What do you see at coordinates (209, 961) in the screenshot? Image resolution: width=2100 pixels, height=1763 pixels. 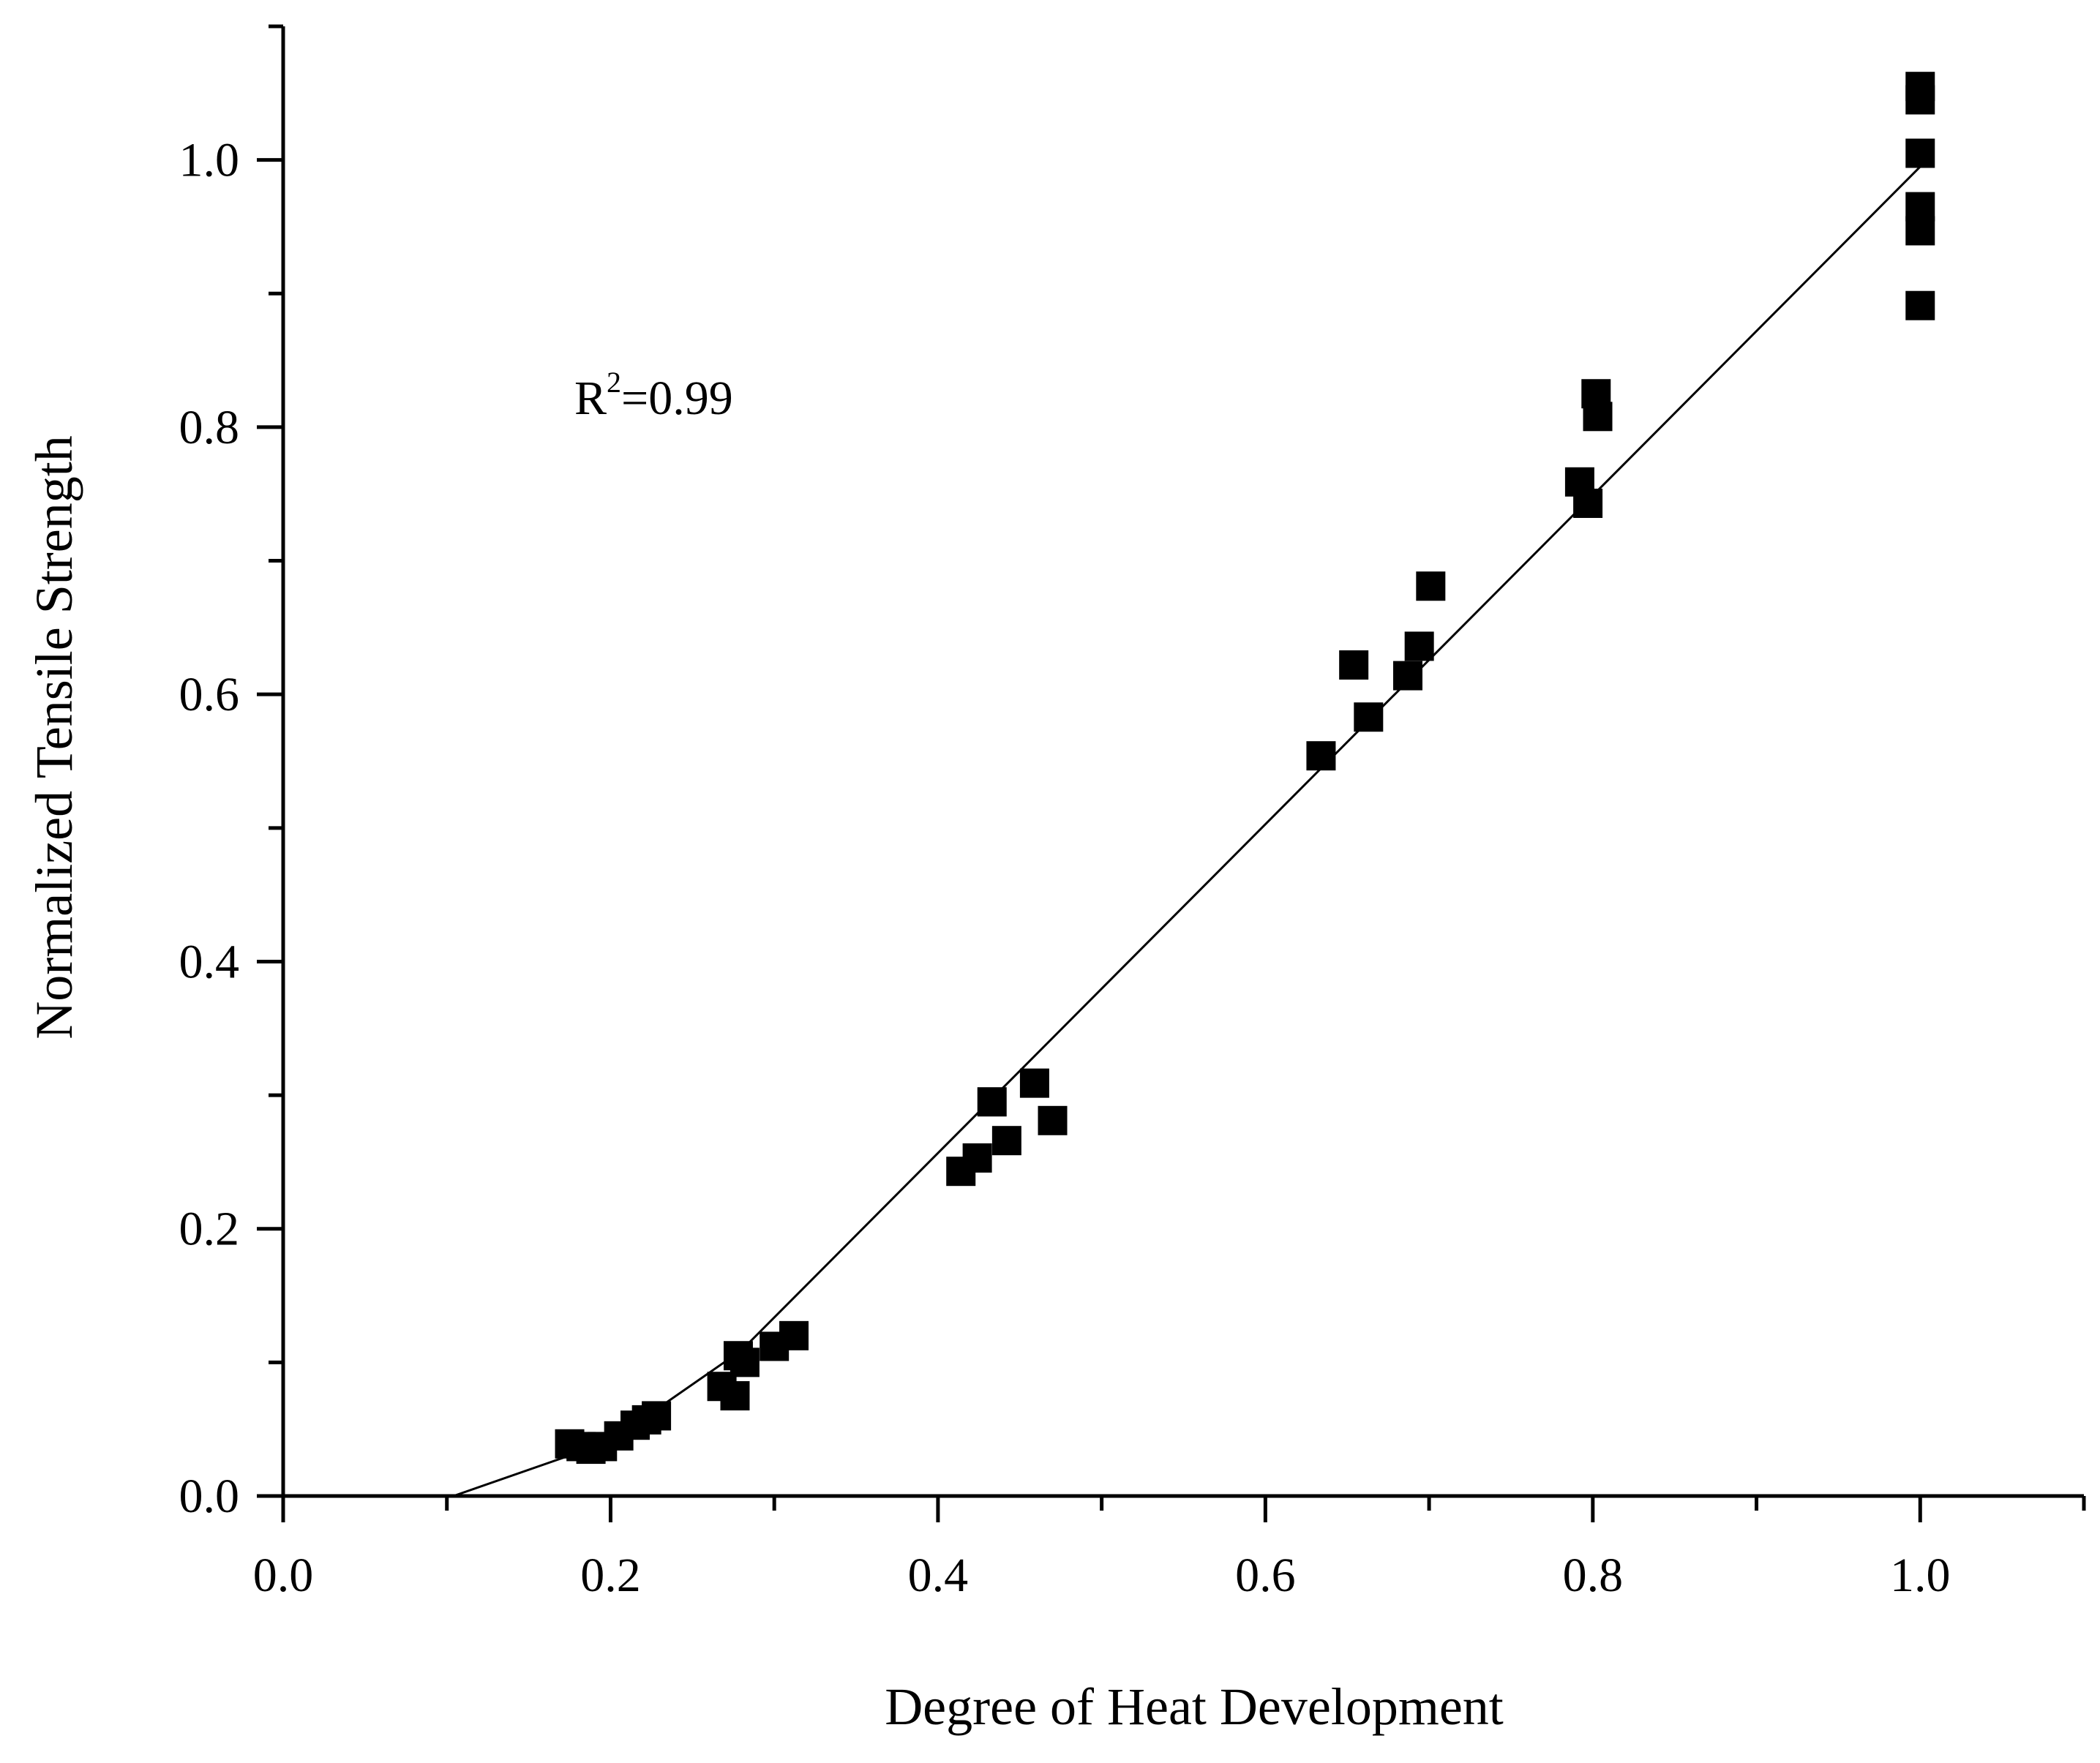 I see `y-tick-label: 0.4` at bounding box center [209, 961].